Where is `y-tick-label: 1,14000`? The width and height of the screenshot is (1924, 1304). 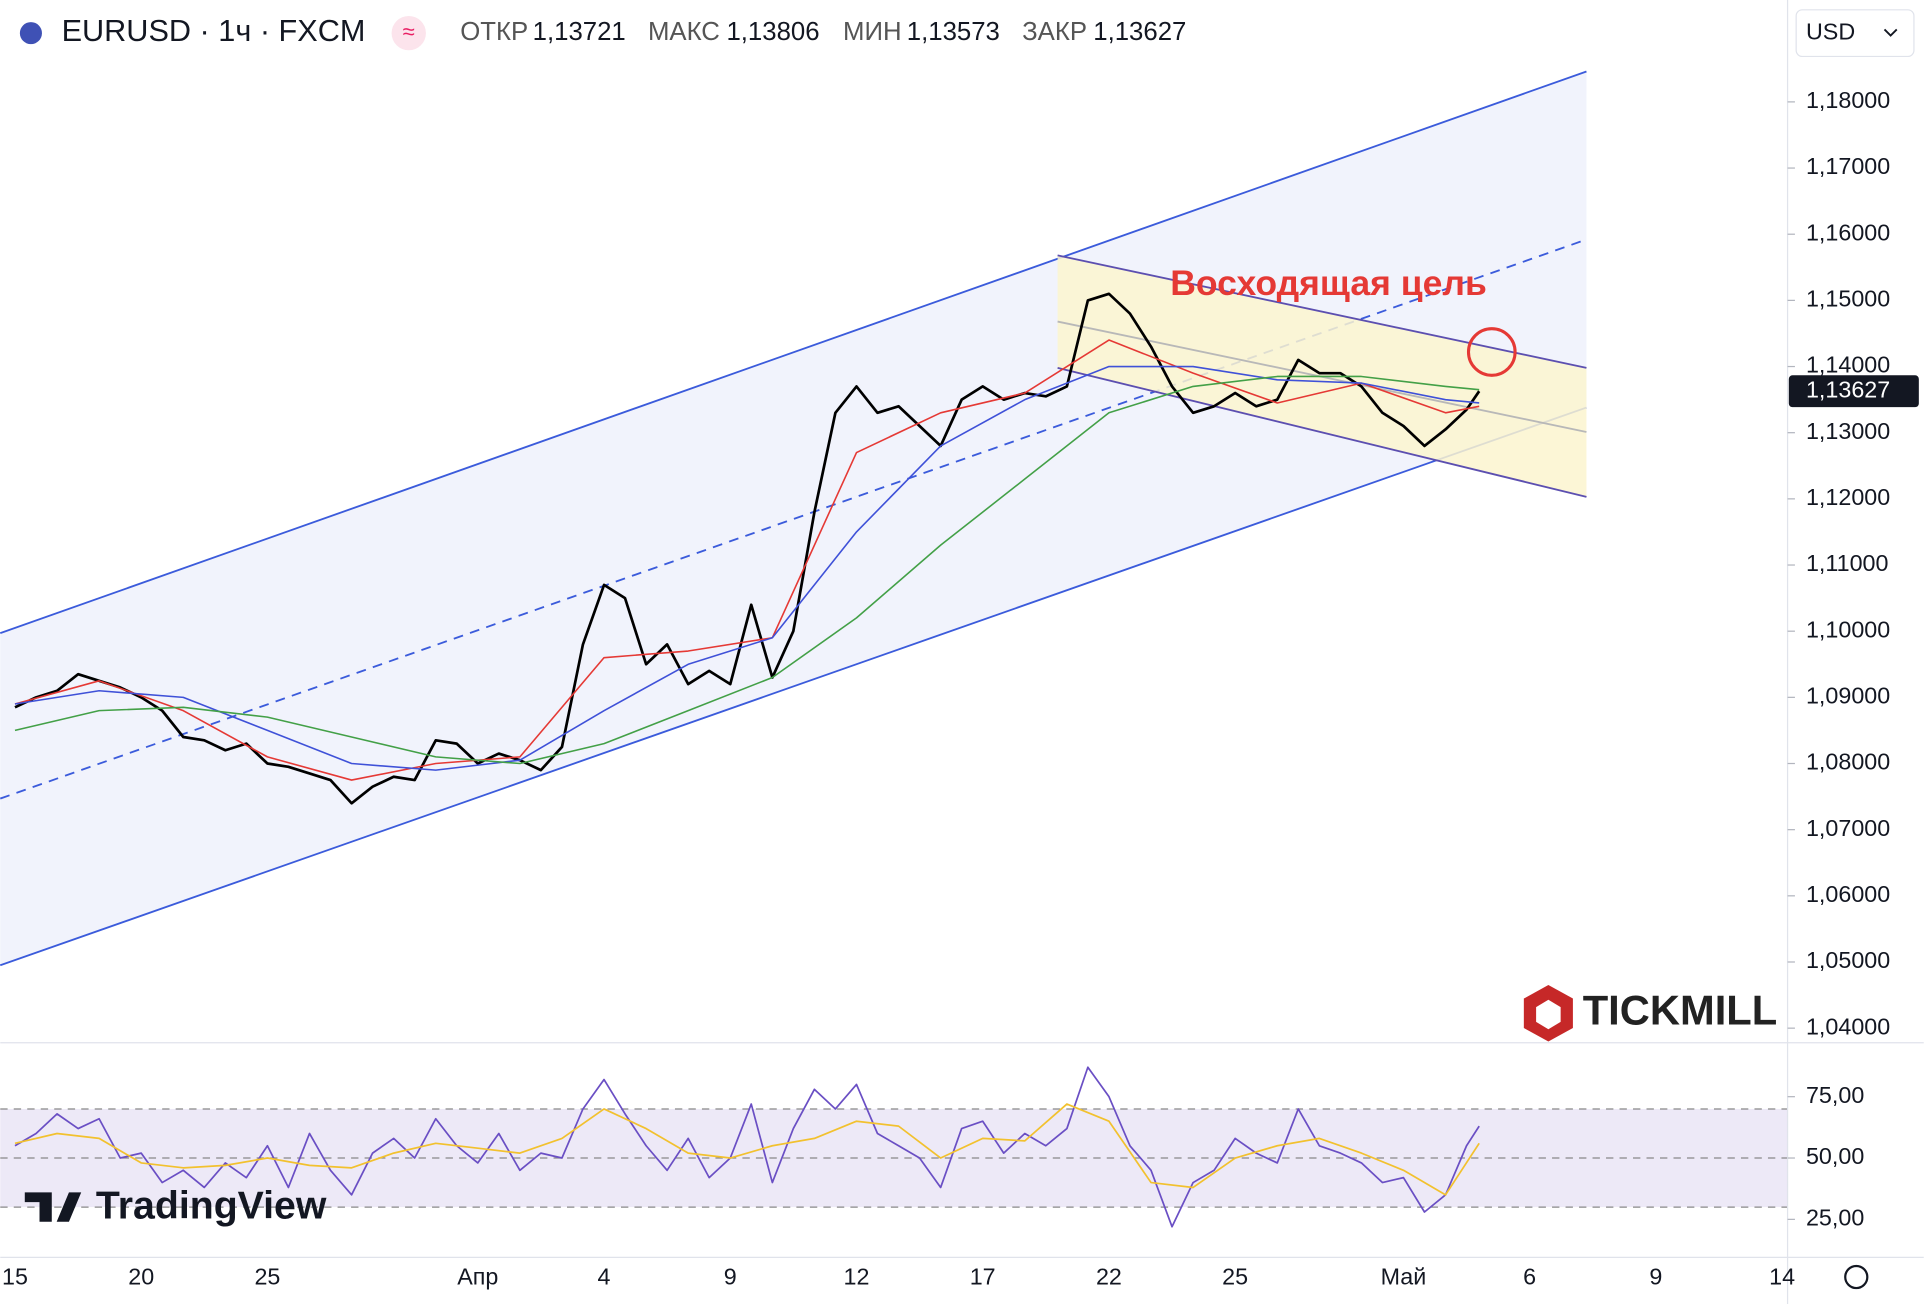
y-tick-label: 1,14000 is located at coordinates (1848, 365).